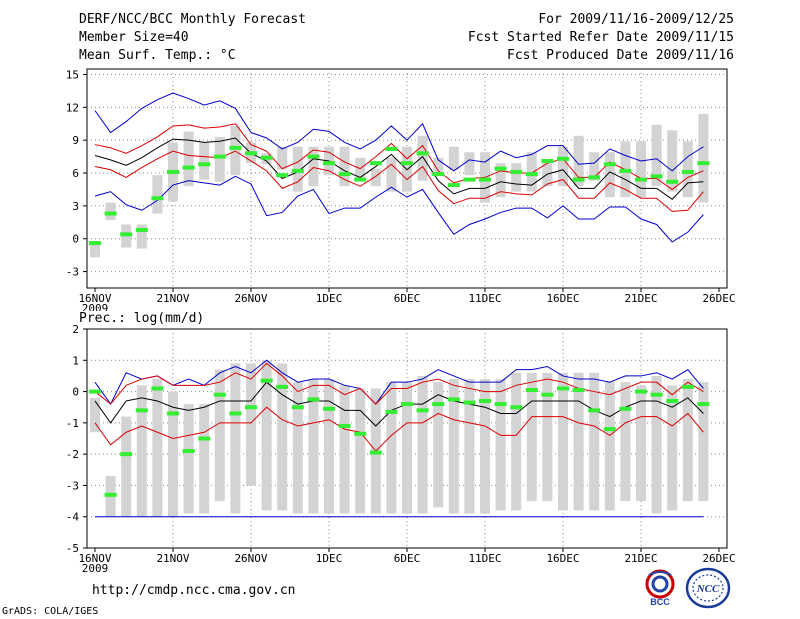 This screenshot has width=800, height=619. I want to click on temp-min-line, so click(399, 209).